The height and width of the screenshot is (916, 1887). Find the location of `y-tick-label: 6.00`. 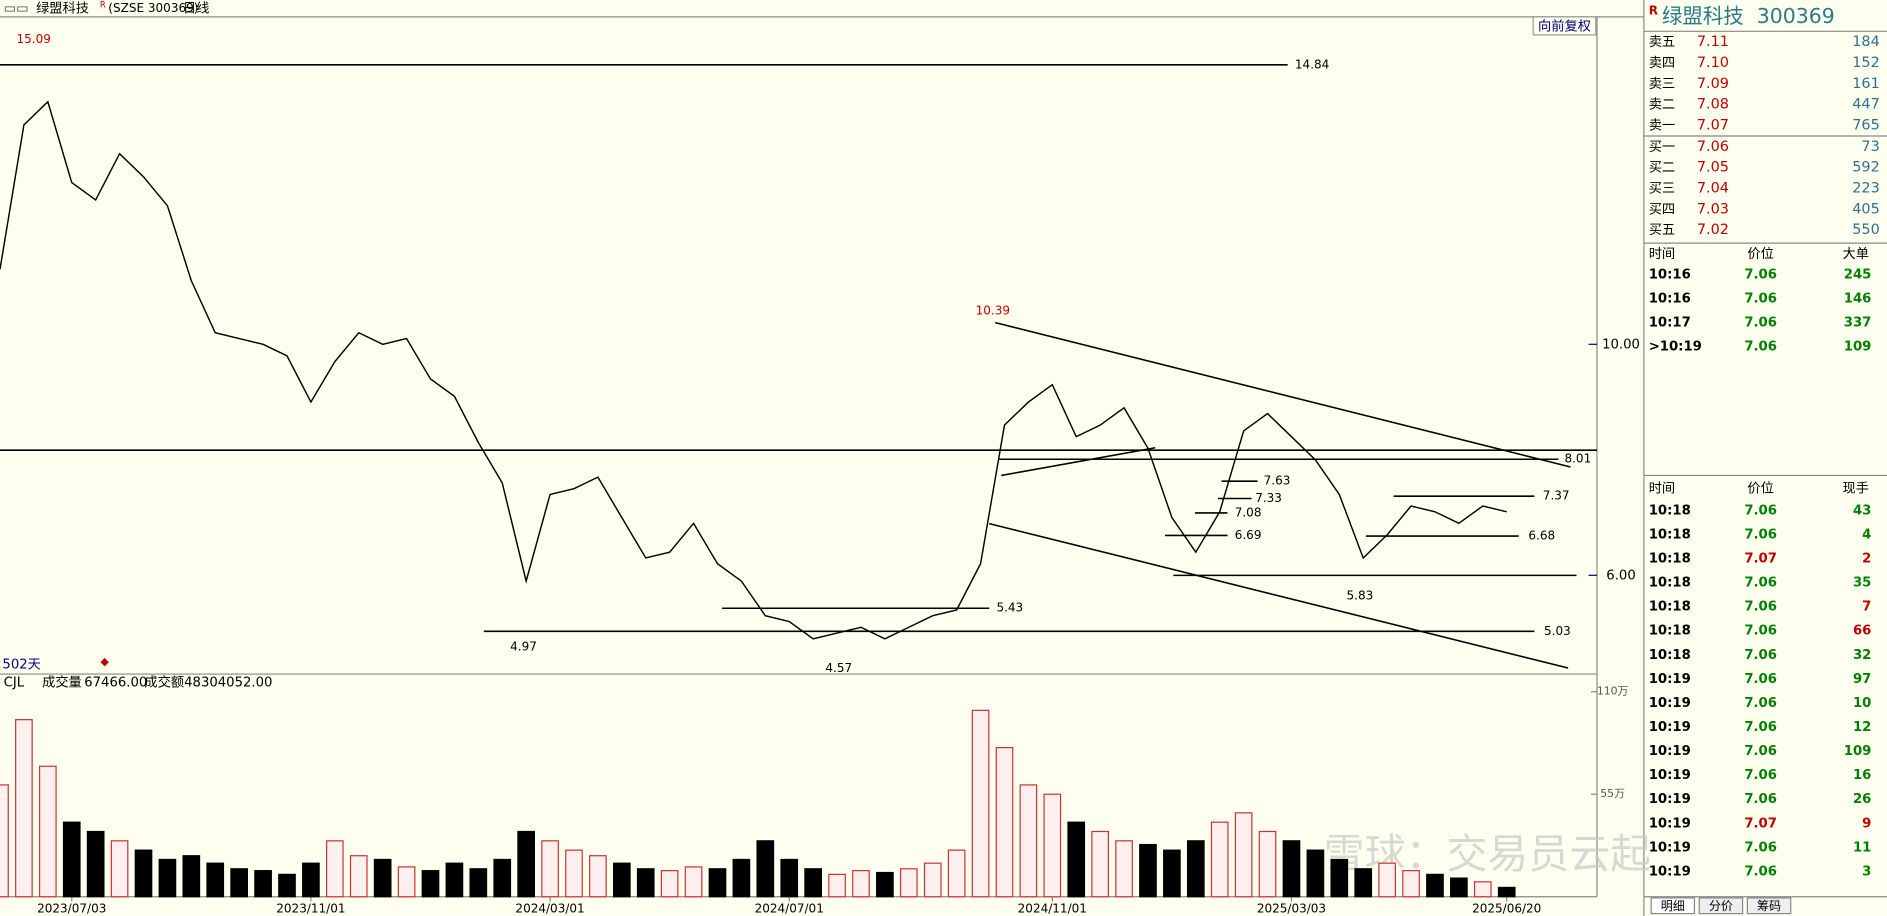

y-tick-label: 6.00 is located at coordinates (1620, 575).